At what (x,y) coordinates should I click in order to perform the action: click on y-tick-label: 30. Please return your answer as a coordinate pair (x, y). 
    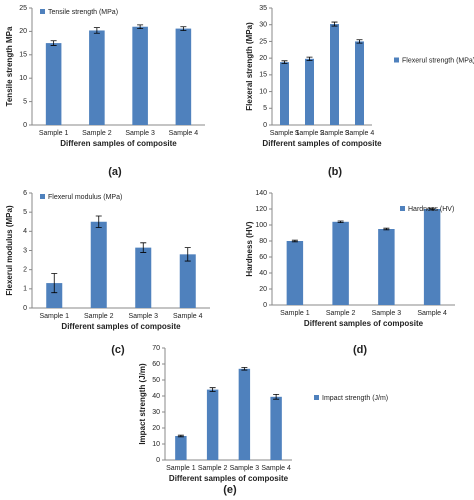
    Looking at the image, I should click on (156, 412).